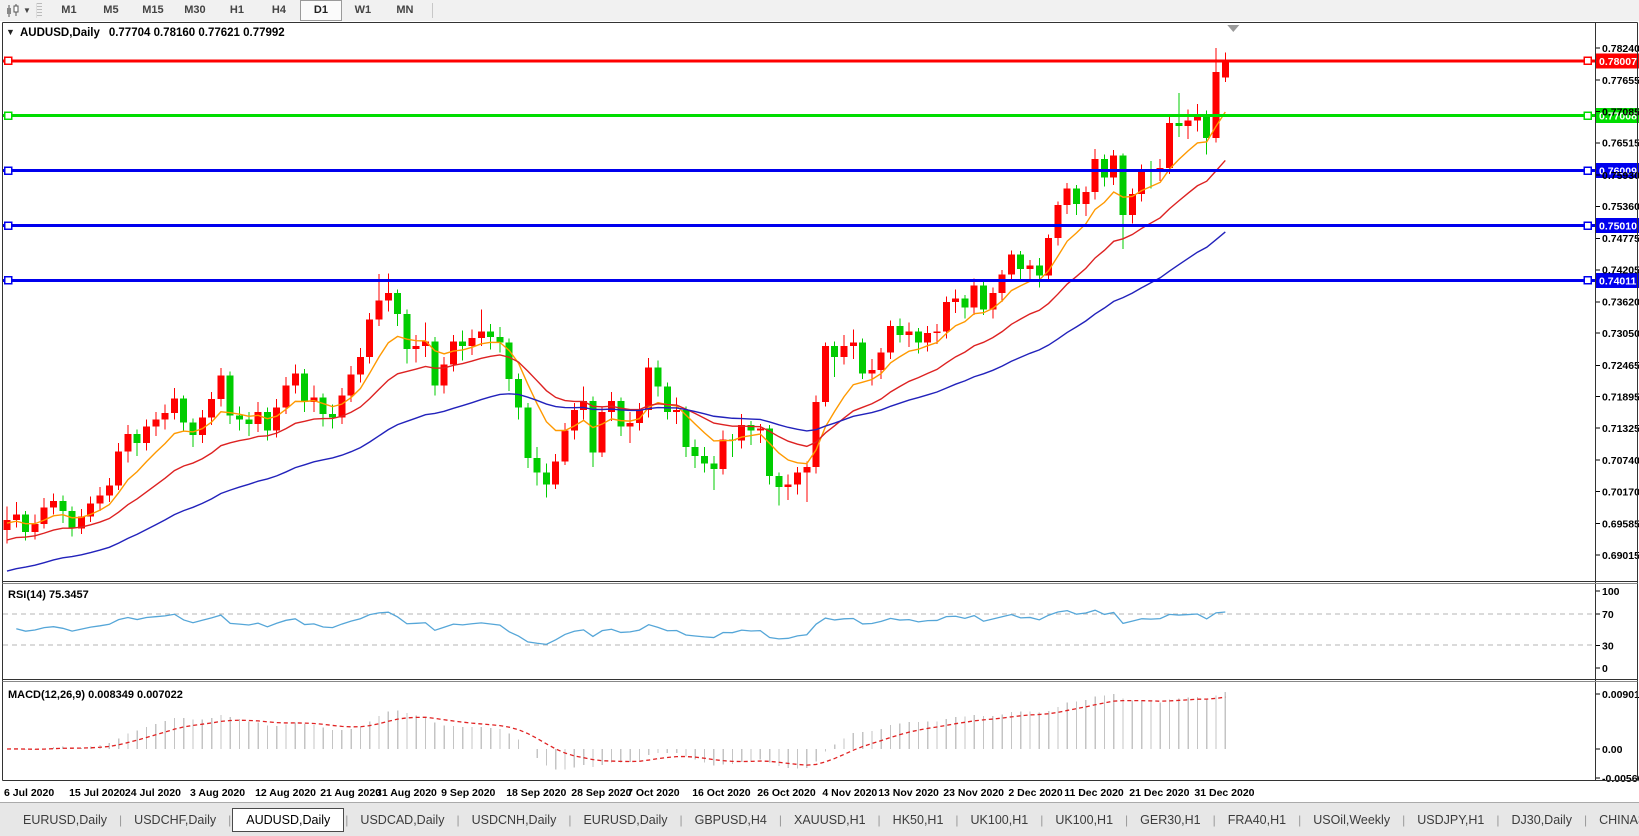 Image resolution: width=1639 pixels, height=836 pixels. I want to click on tab-hk50-h1: HK50,H1, so click(918, 819).